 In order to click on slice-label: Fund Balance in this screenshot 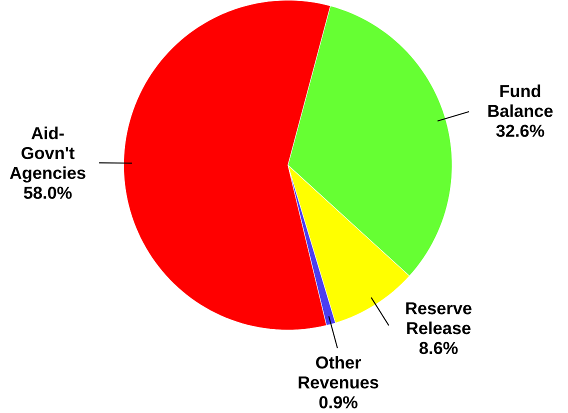, I will do `click(520, 101)`.